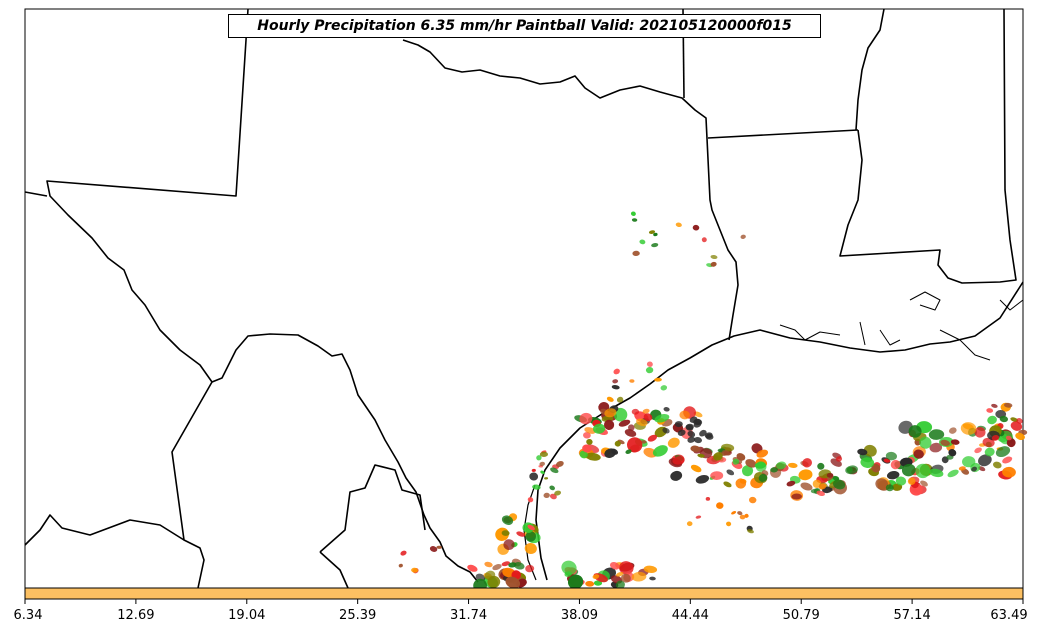 This screenshot has width=1053, height=633. What do you see at coordinates (192, 485) in the screenshot?
I see `mexico-border-a` at bounding box center [192, 485].